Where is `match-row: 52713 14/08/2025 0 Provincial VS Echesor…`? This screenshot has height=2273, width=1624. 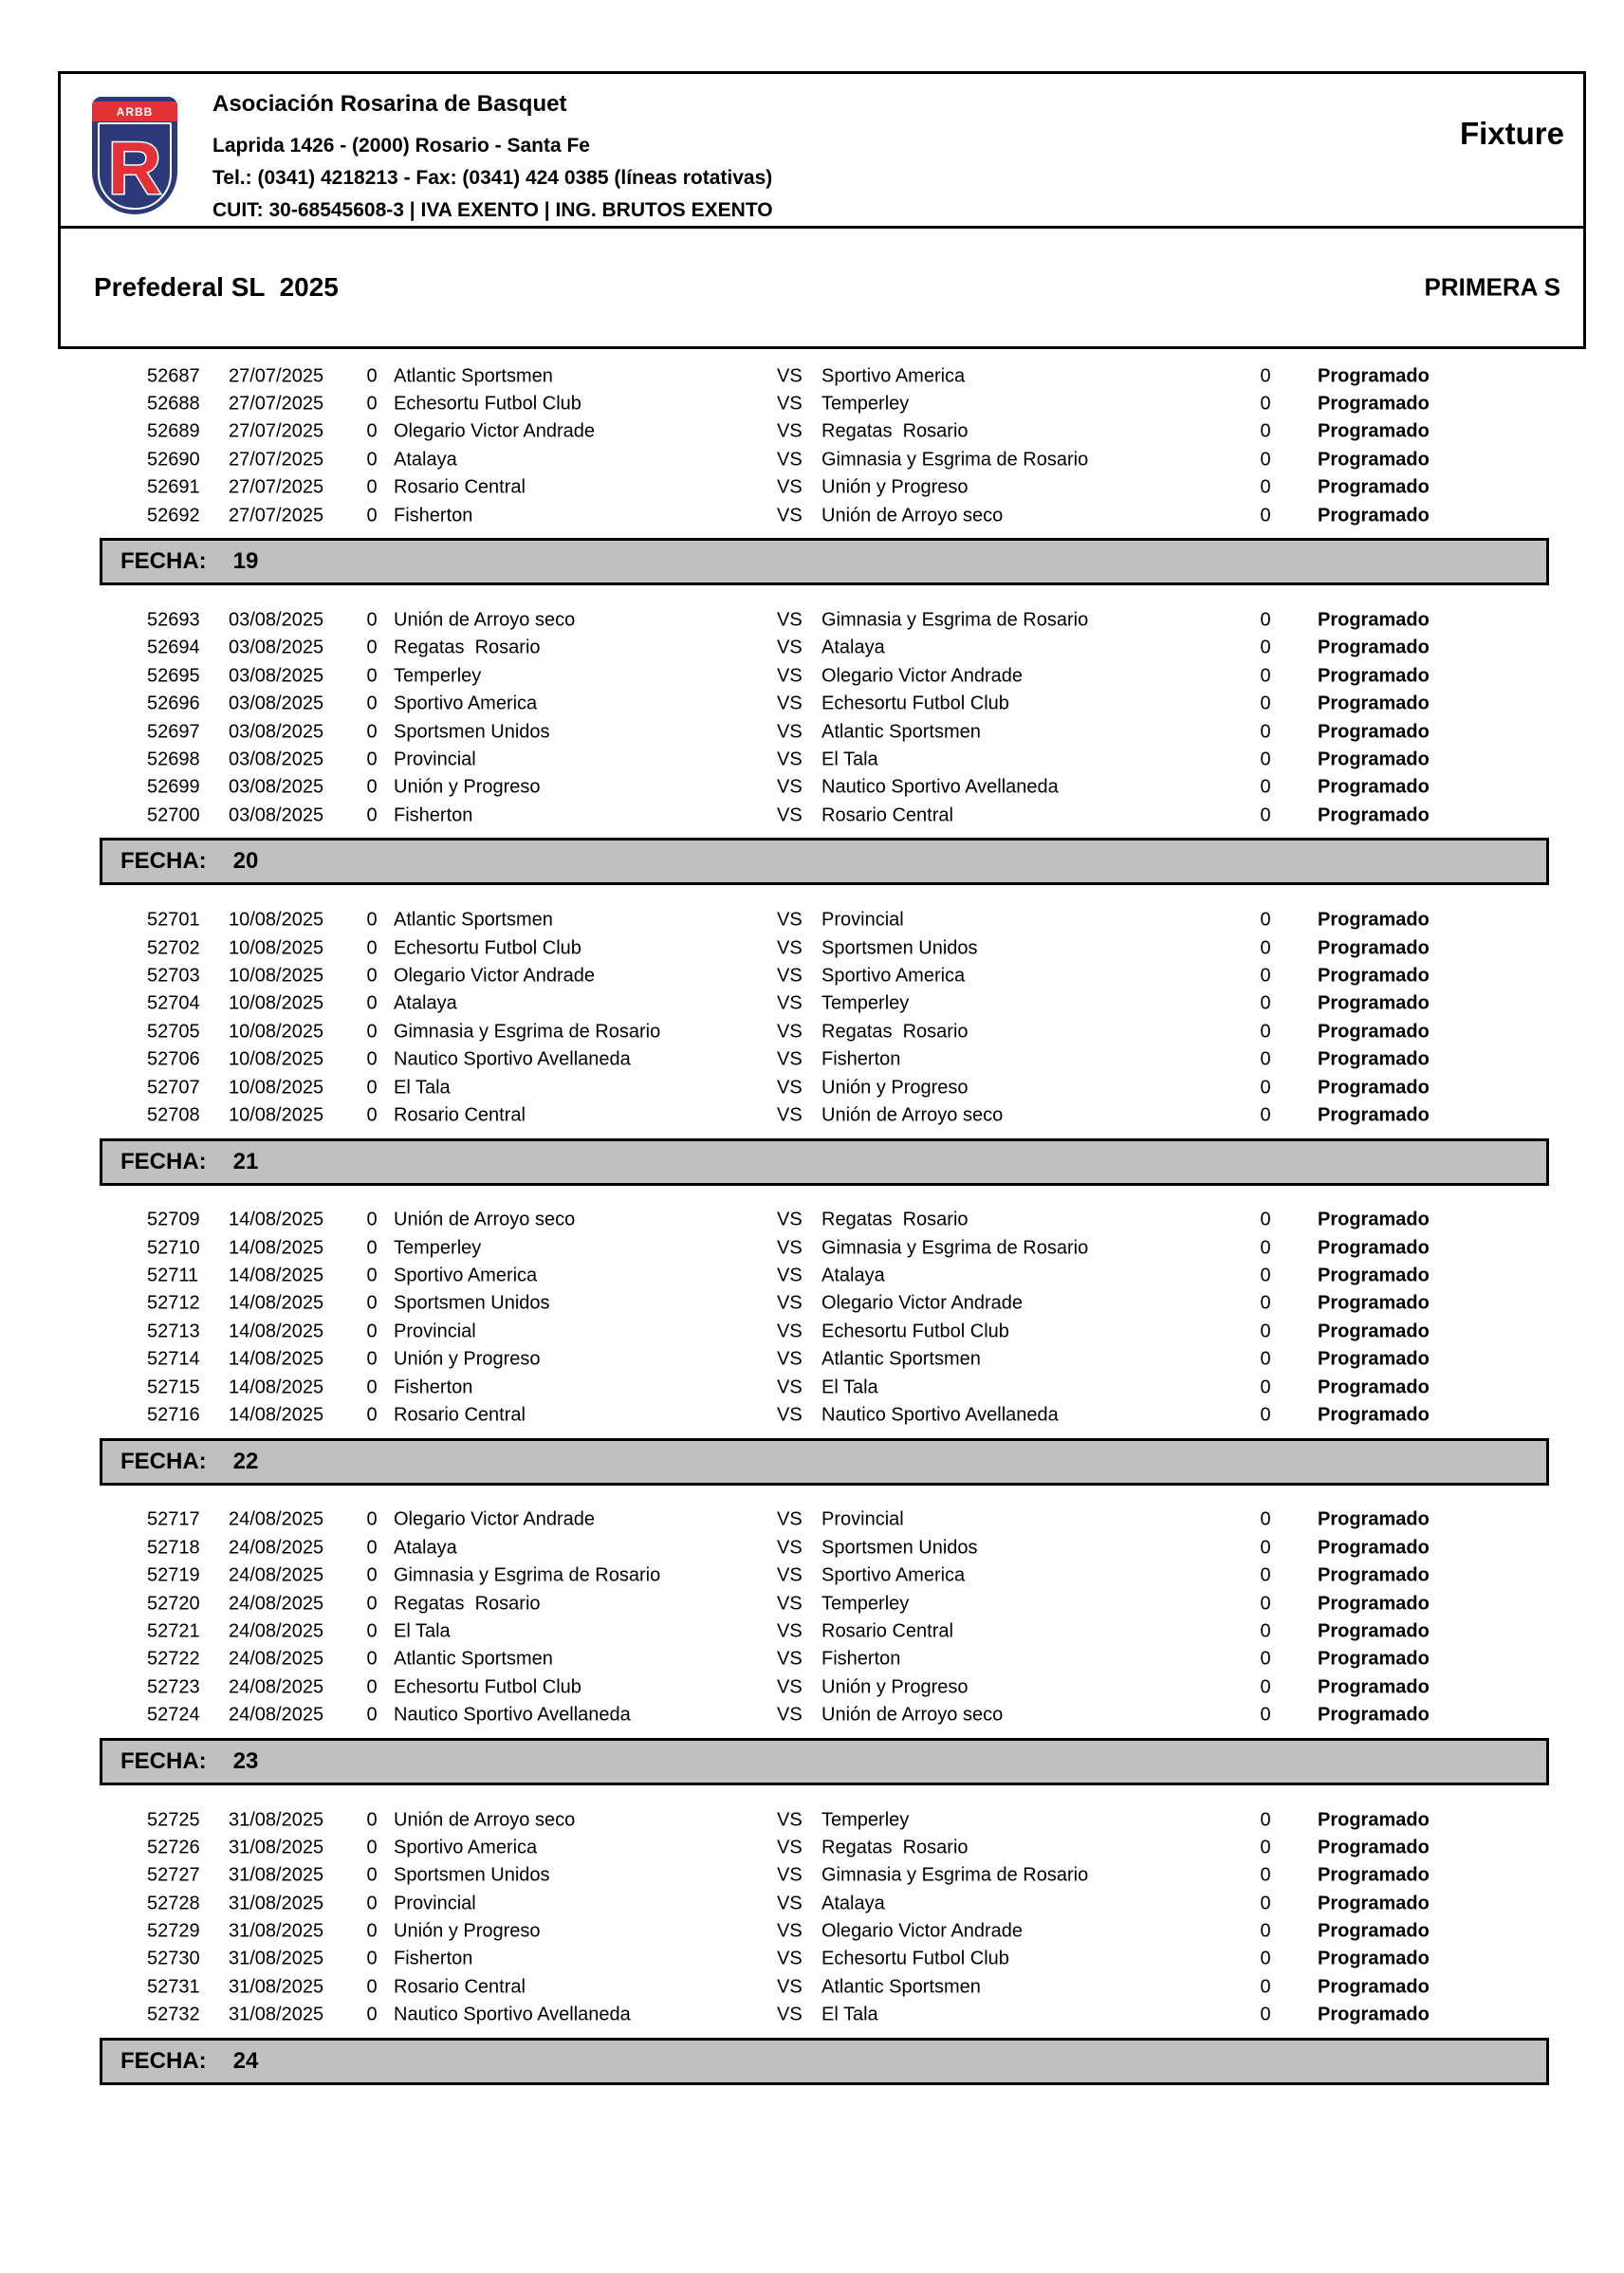 match-row: 52713 14/08/2025 0 Provincial VS Echesor… is located at coordinates (812, 1331).